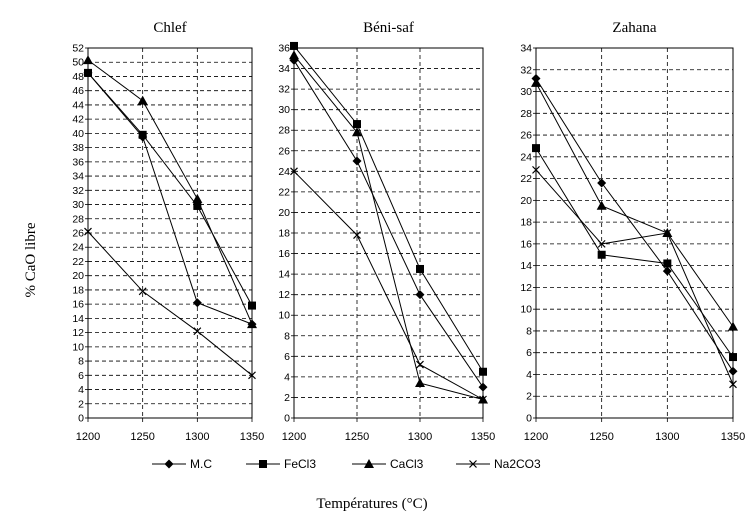  Describe the element at coordinates (346, 464) in the screenshot. I see `legend: M.C FeCl3 CaCl3 Na2CO3` at that location.